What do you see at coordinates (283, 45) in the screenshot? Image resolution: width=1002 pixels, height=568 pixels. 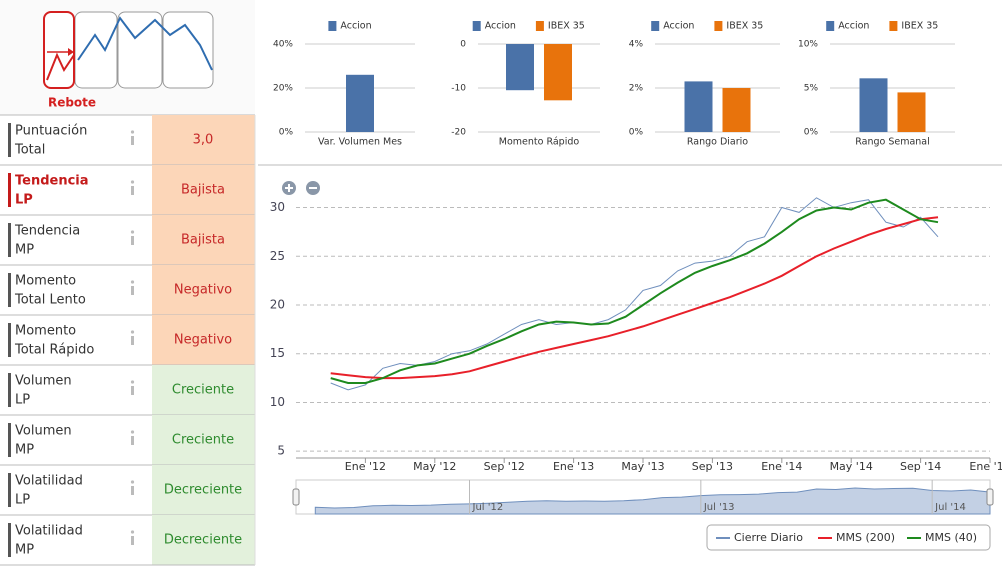 I see `y-tick-label: 40%` at bounding box center [283, 45].